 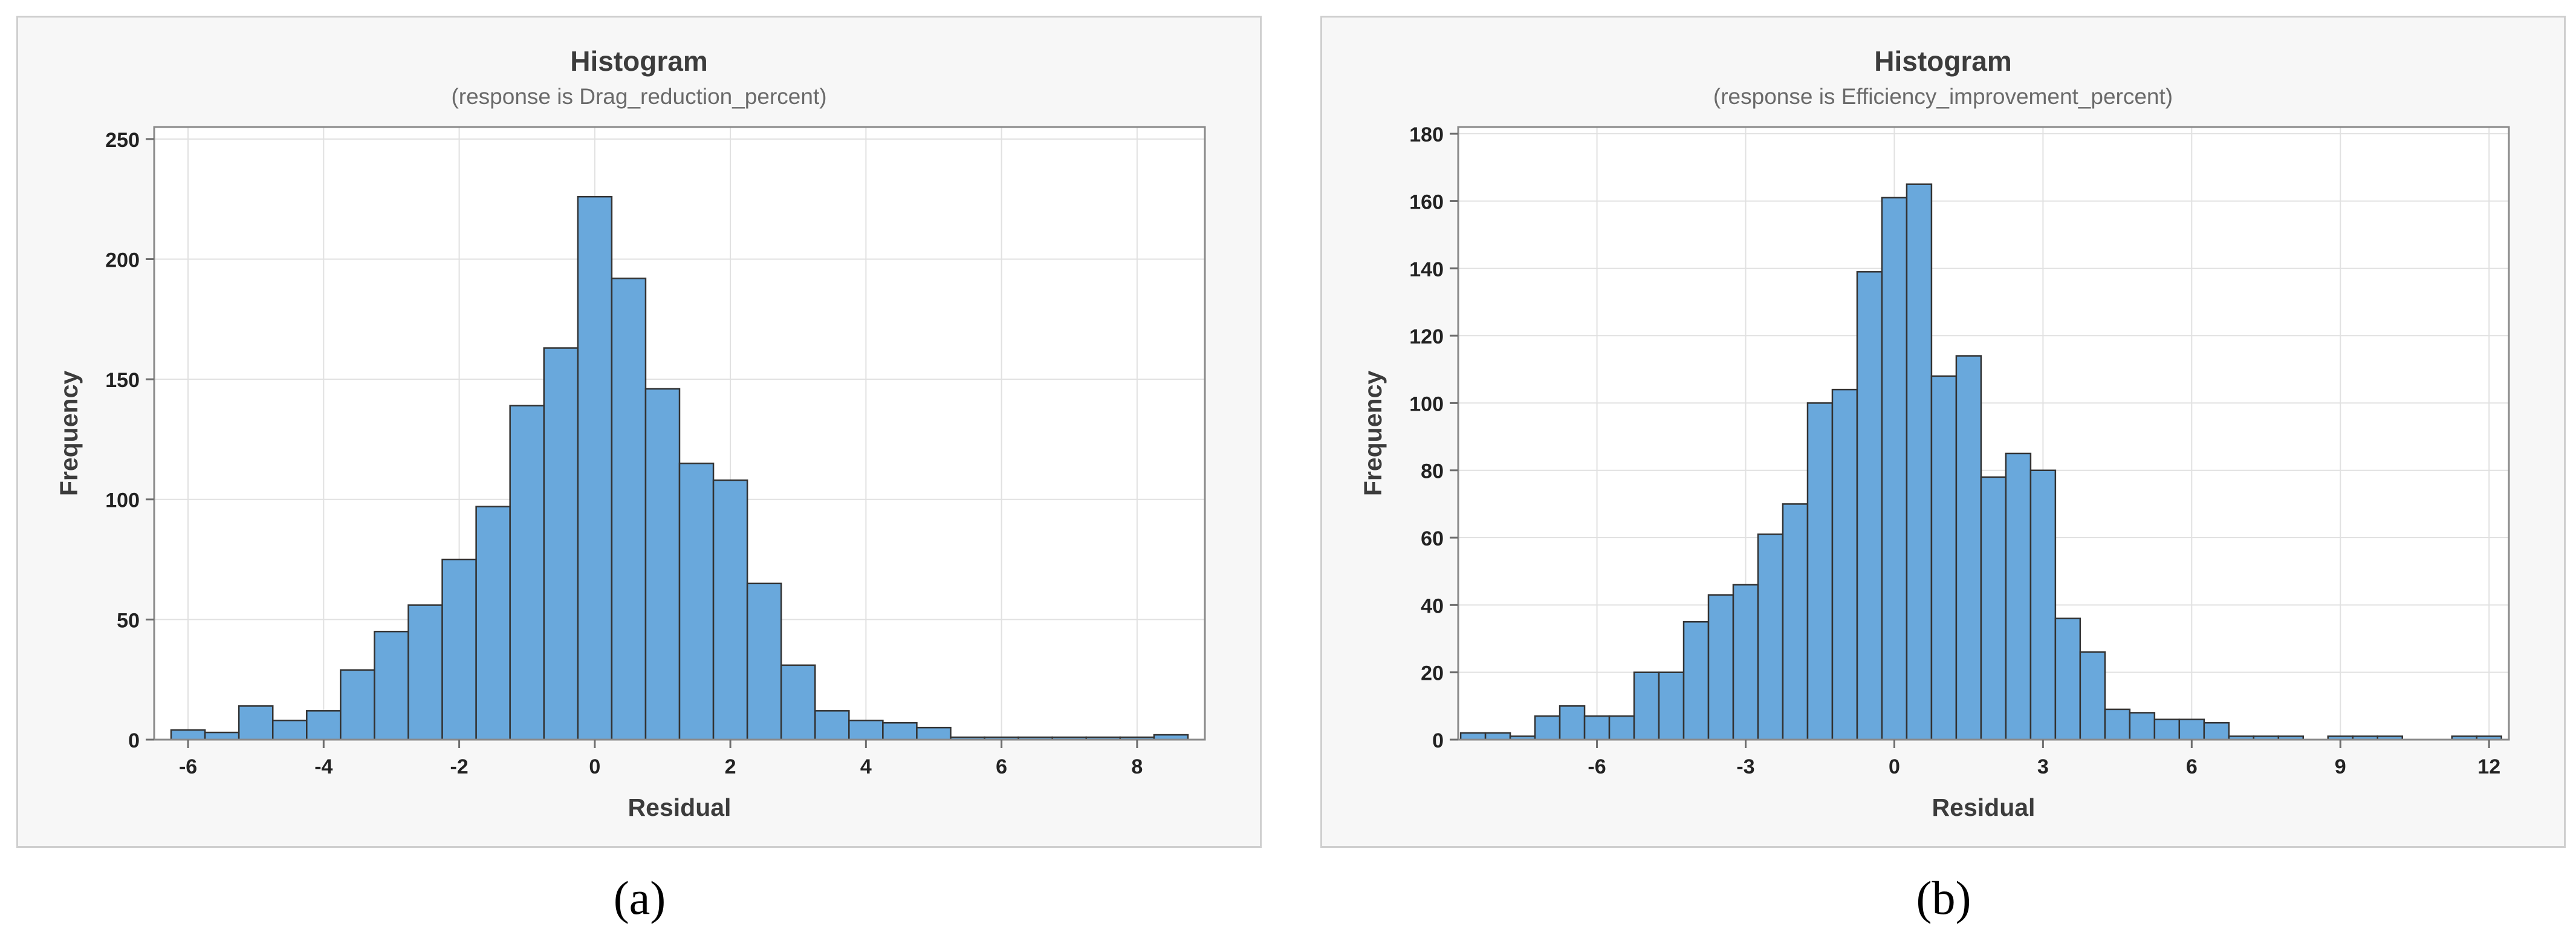 I want to click on y-tick-label: 60, so click(x=1432, y=539).